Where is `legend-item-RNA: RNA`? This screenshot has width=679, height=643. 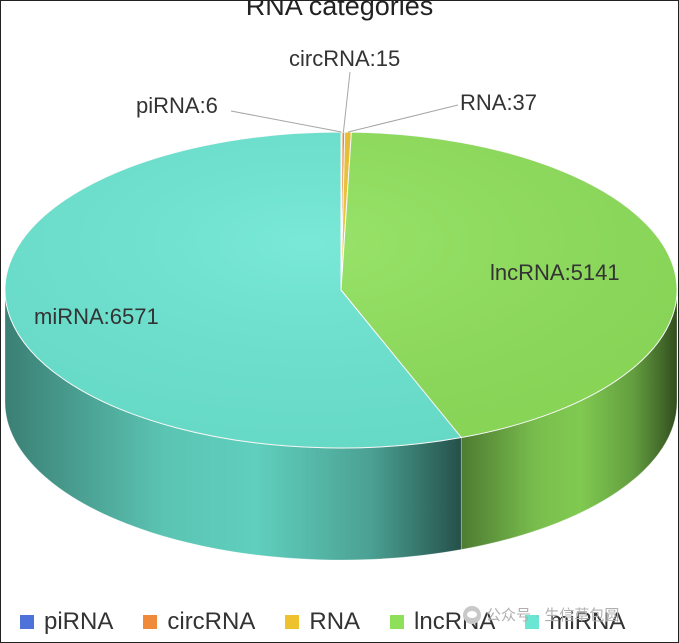 legend-item-RNA: RNA is located at coordinates (322, 622).